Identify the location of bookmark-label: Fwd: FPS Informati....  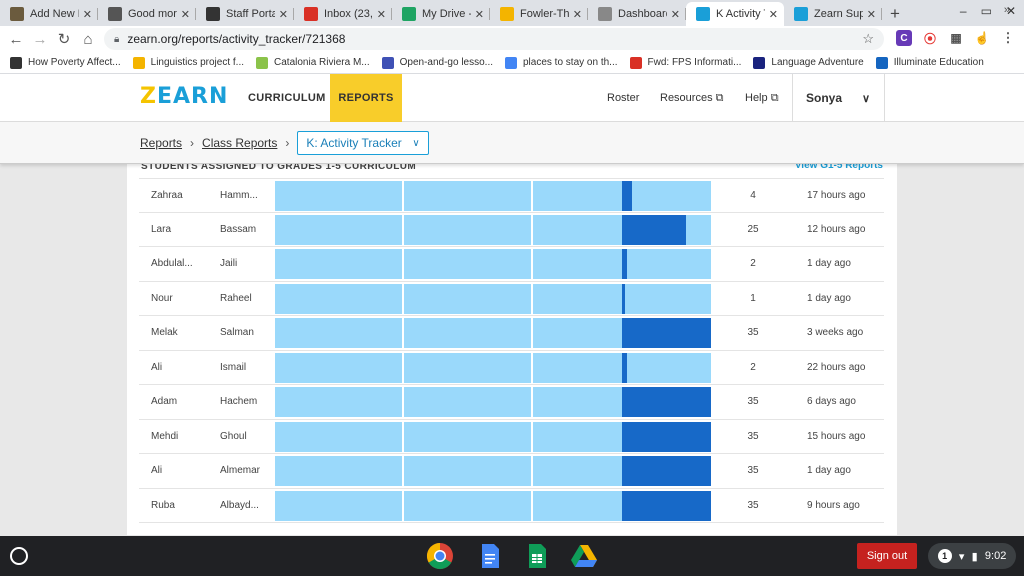
(694, 62).